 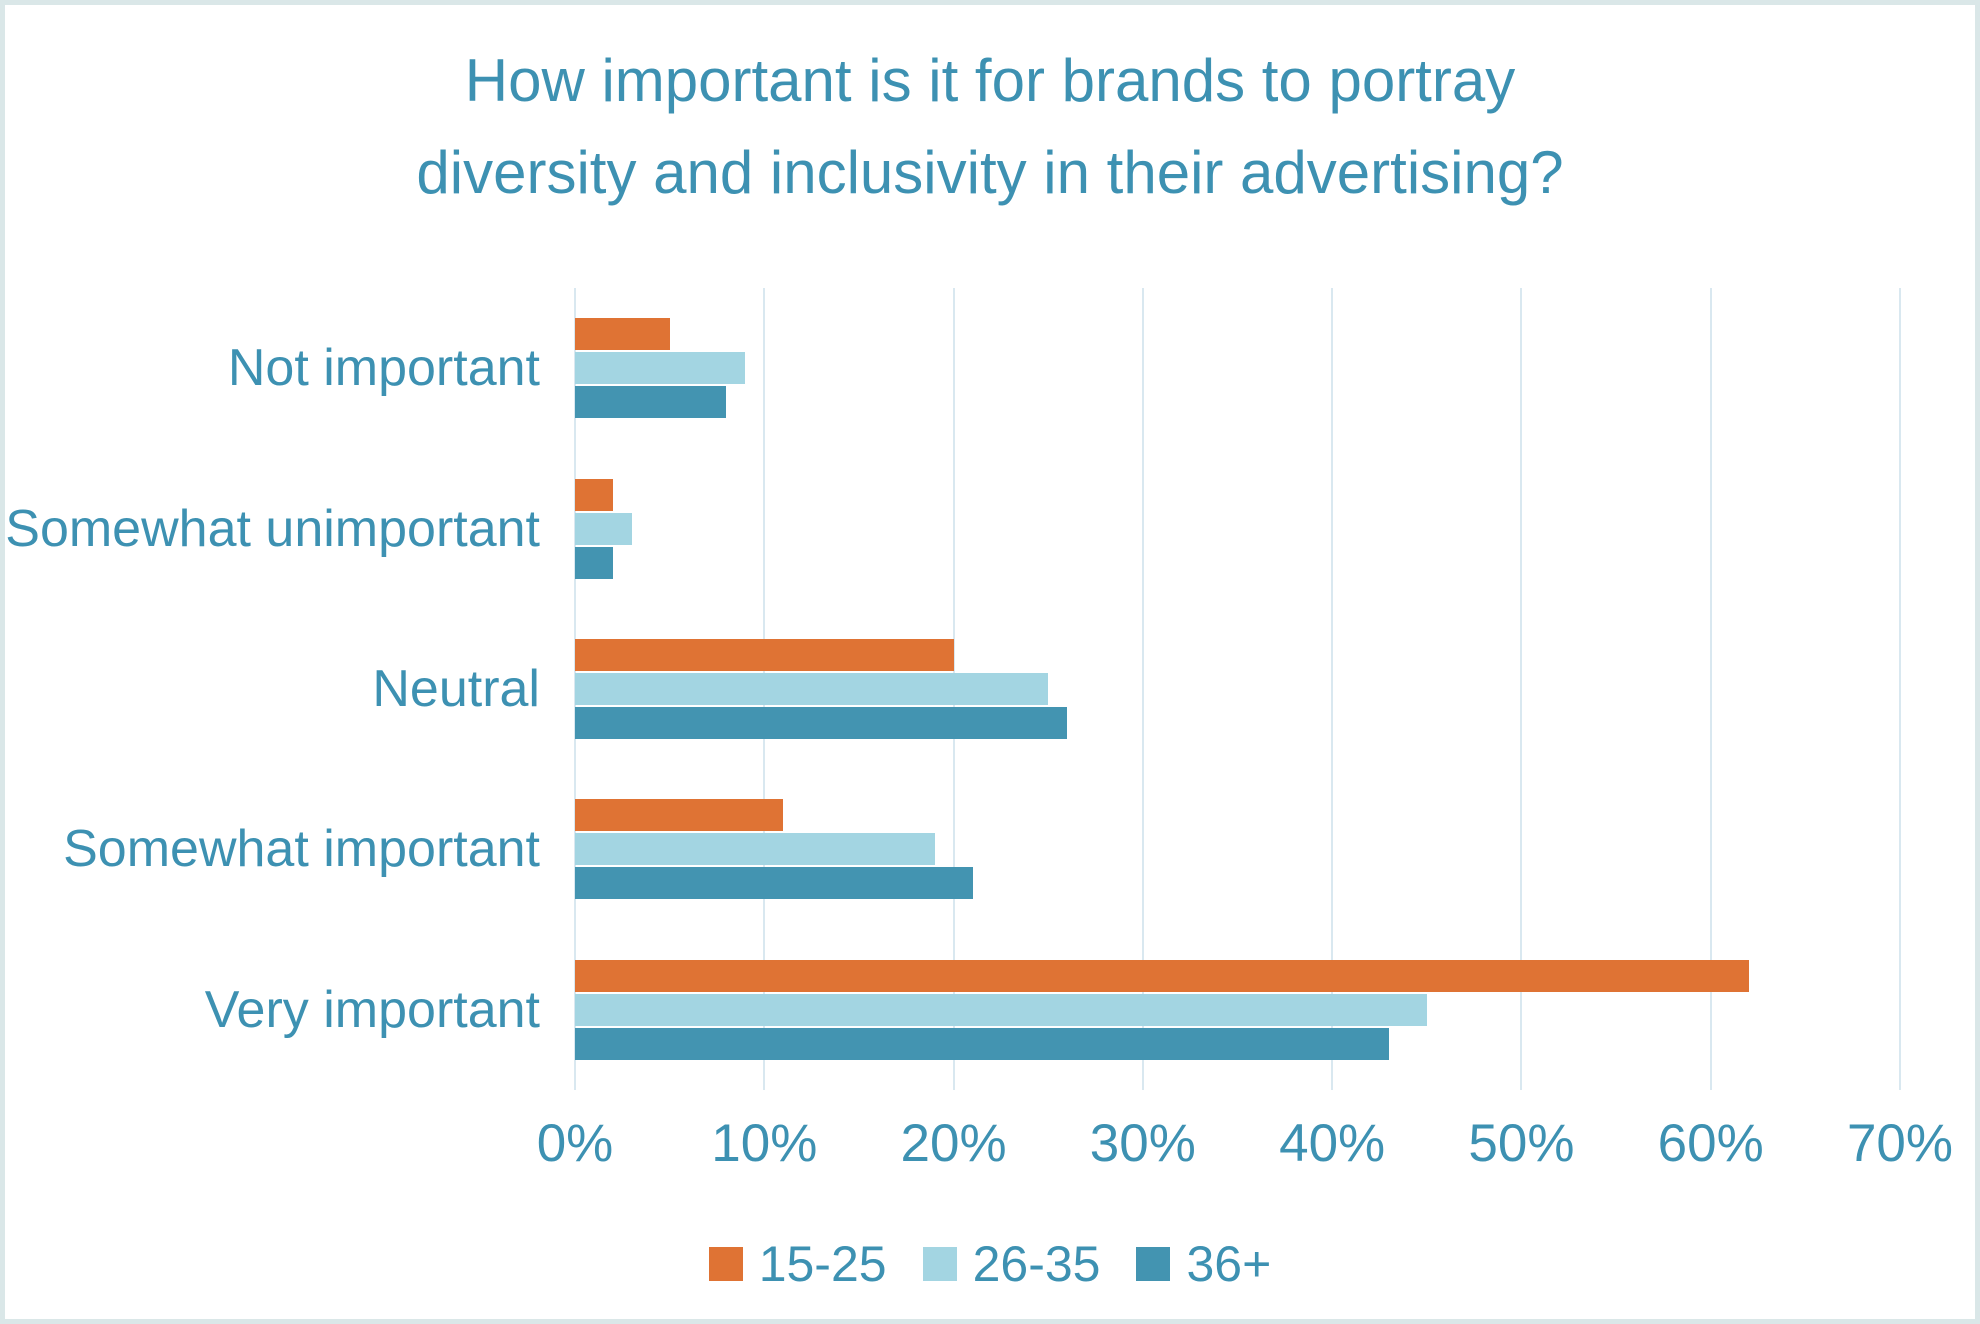 What do you see at coordinates (1237, 368) in the screenshot?
I see `bar-group-not-important` at bounding box center [1237, 368].